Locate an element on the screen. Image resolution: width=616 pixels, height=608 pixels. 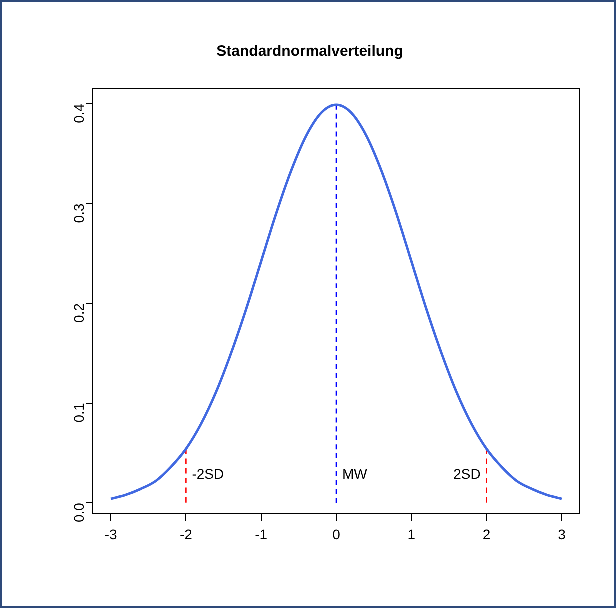
x-tick-label: 0 is located at coordinates (336, 534).